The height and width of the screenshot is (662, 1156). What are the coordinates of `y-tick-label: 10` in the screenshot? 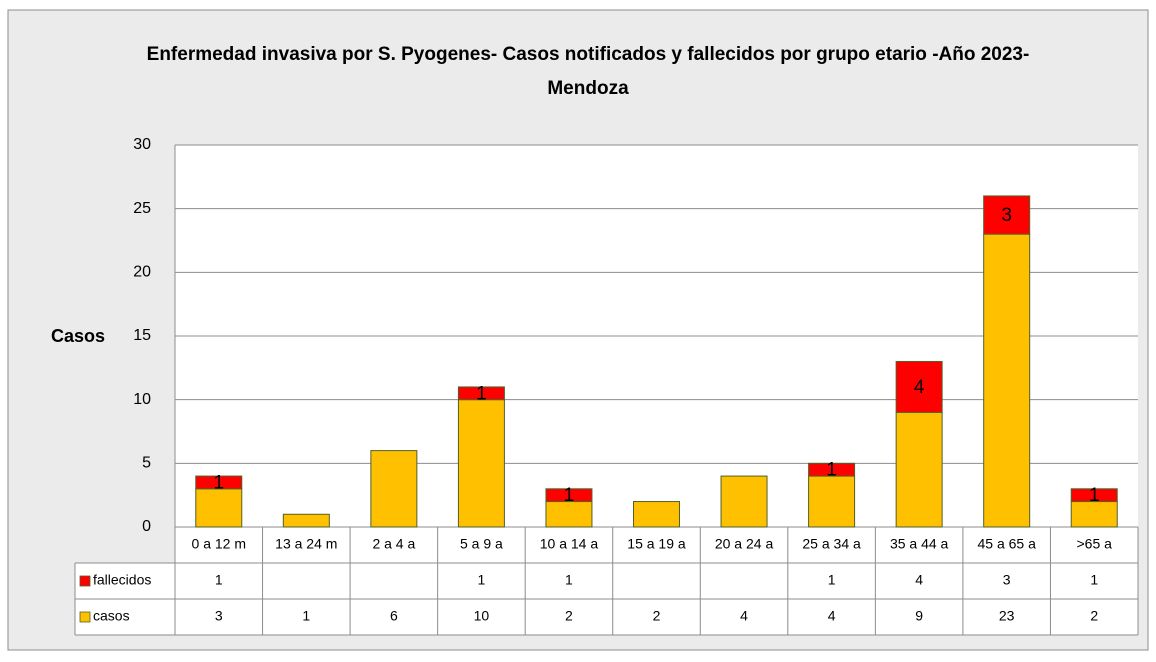 It's located at (142, 399).